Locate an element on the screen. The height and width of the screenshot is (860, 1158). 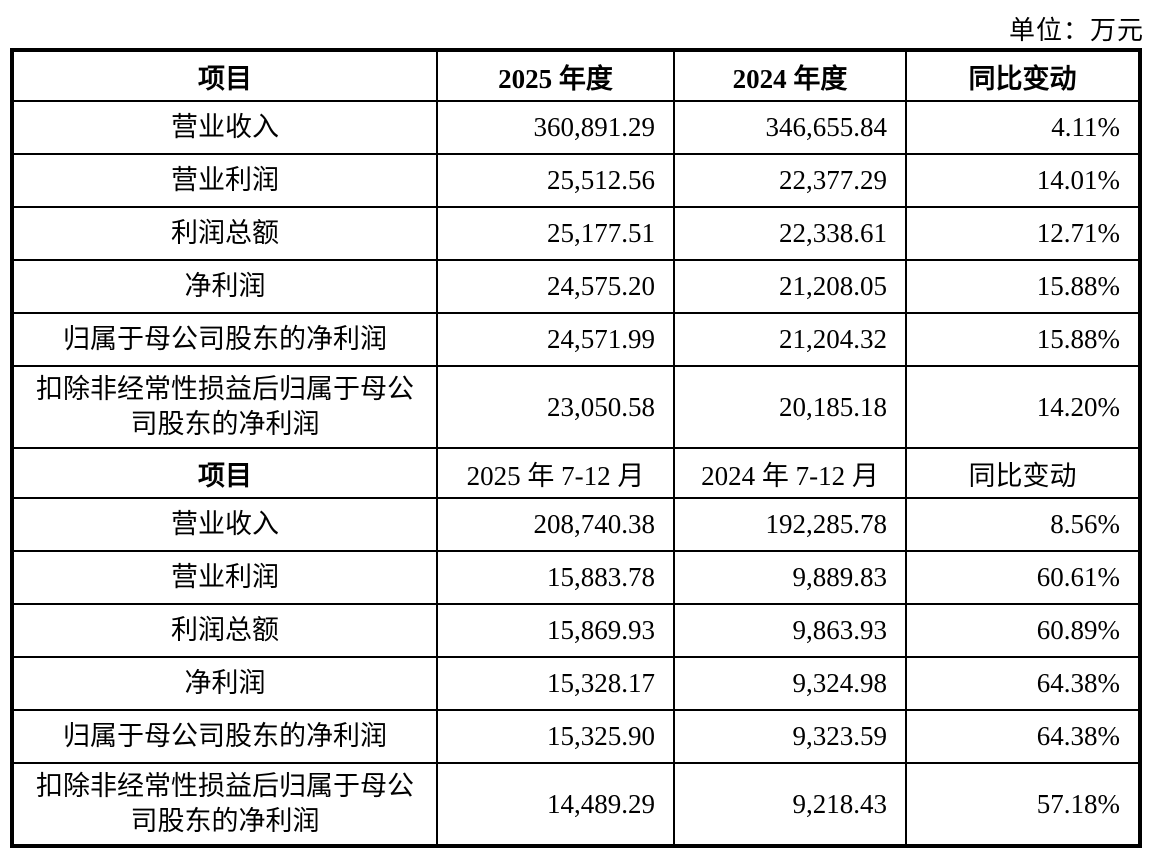
yoy-change: 8.56% is located at coordinates (1023, 525).